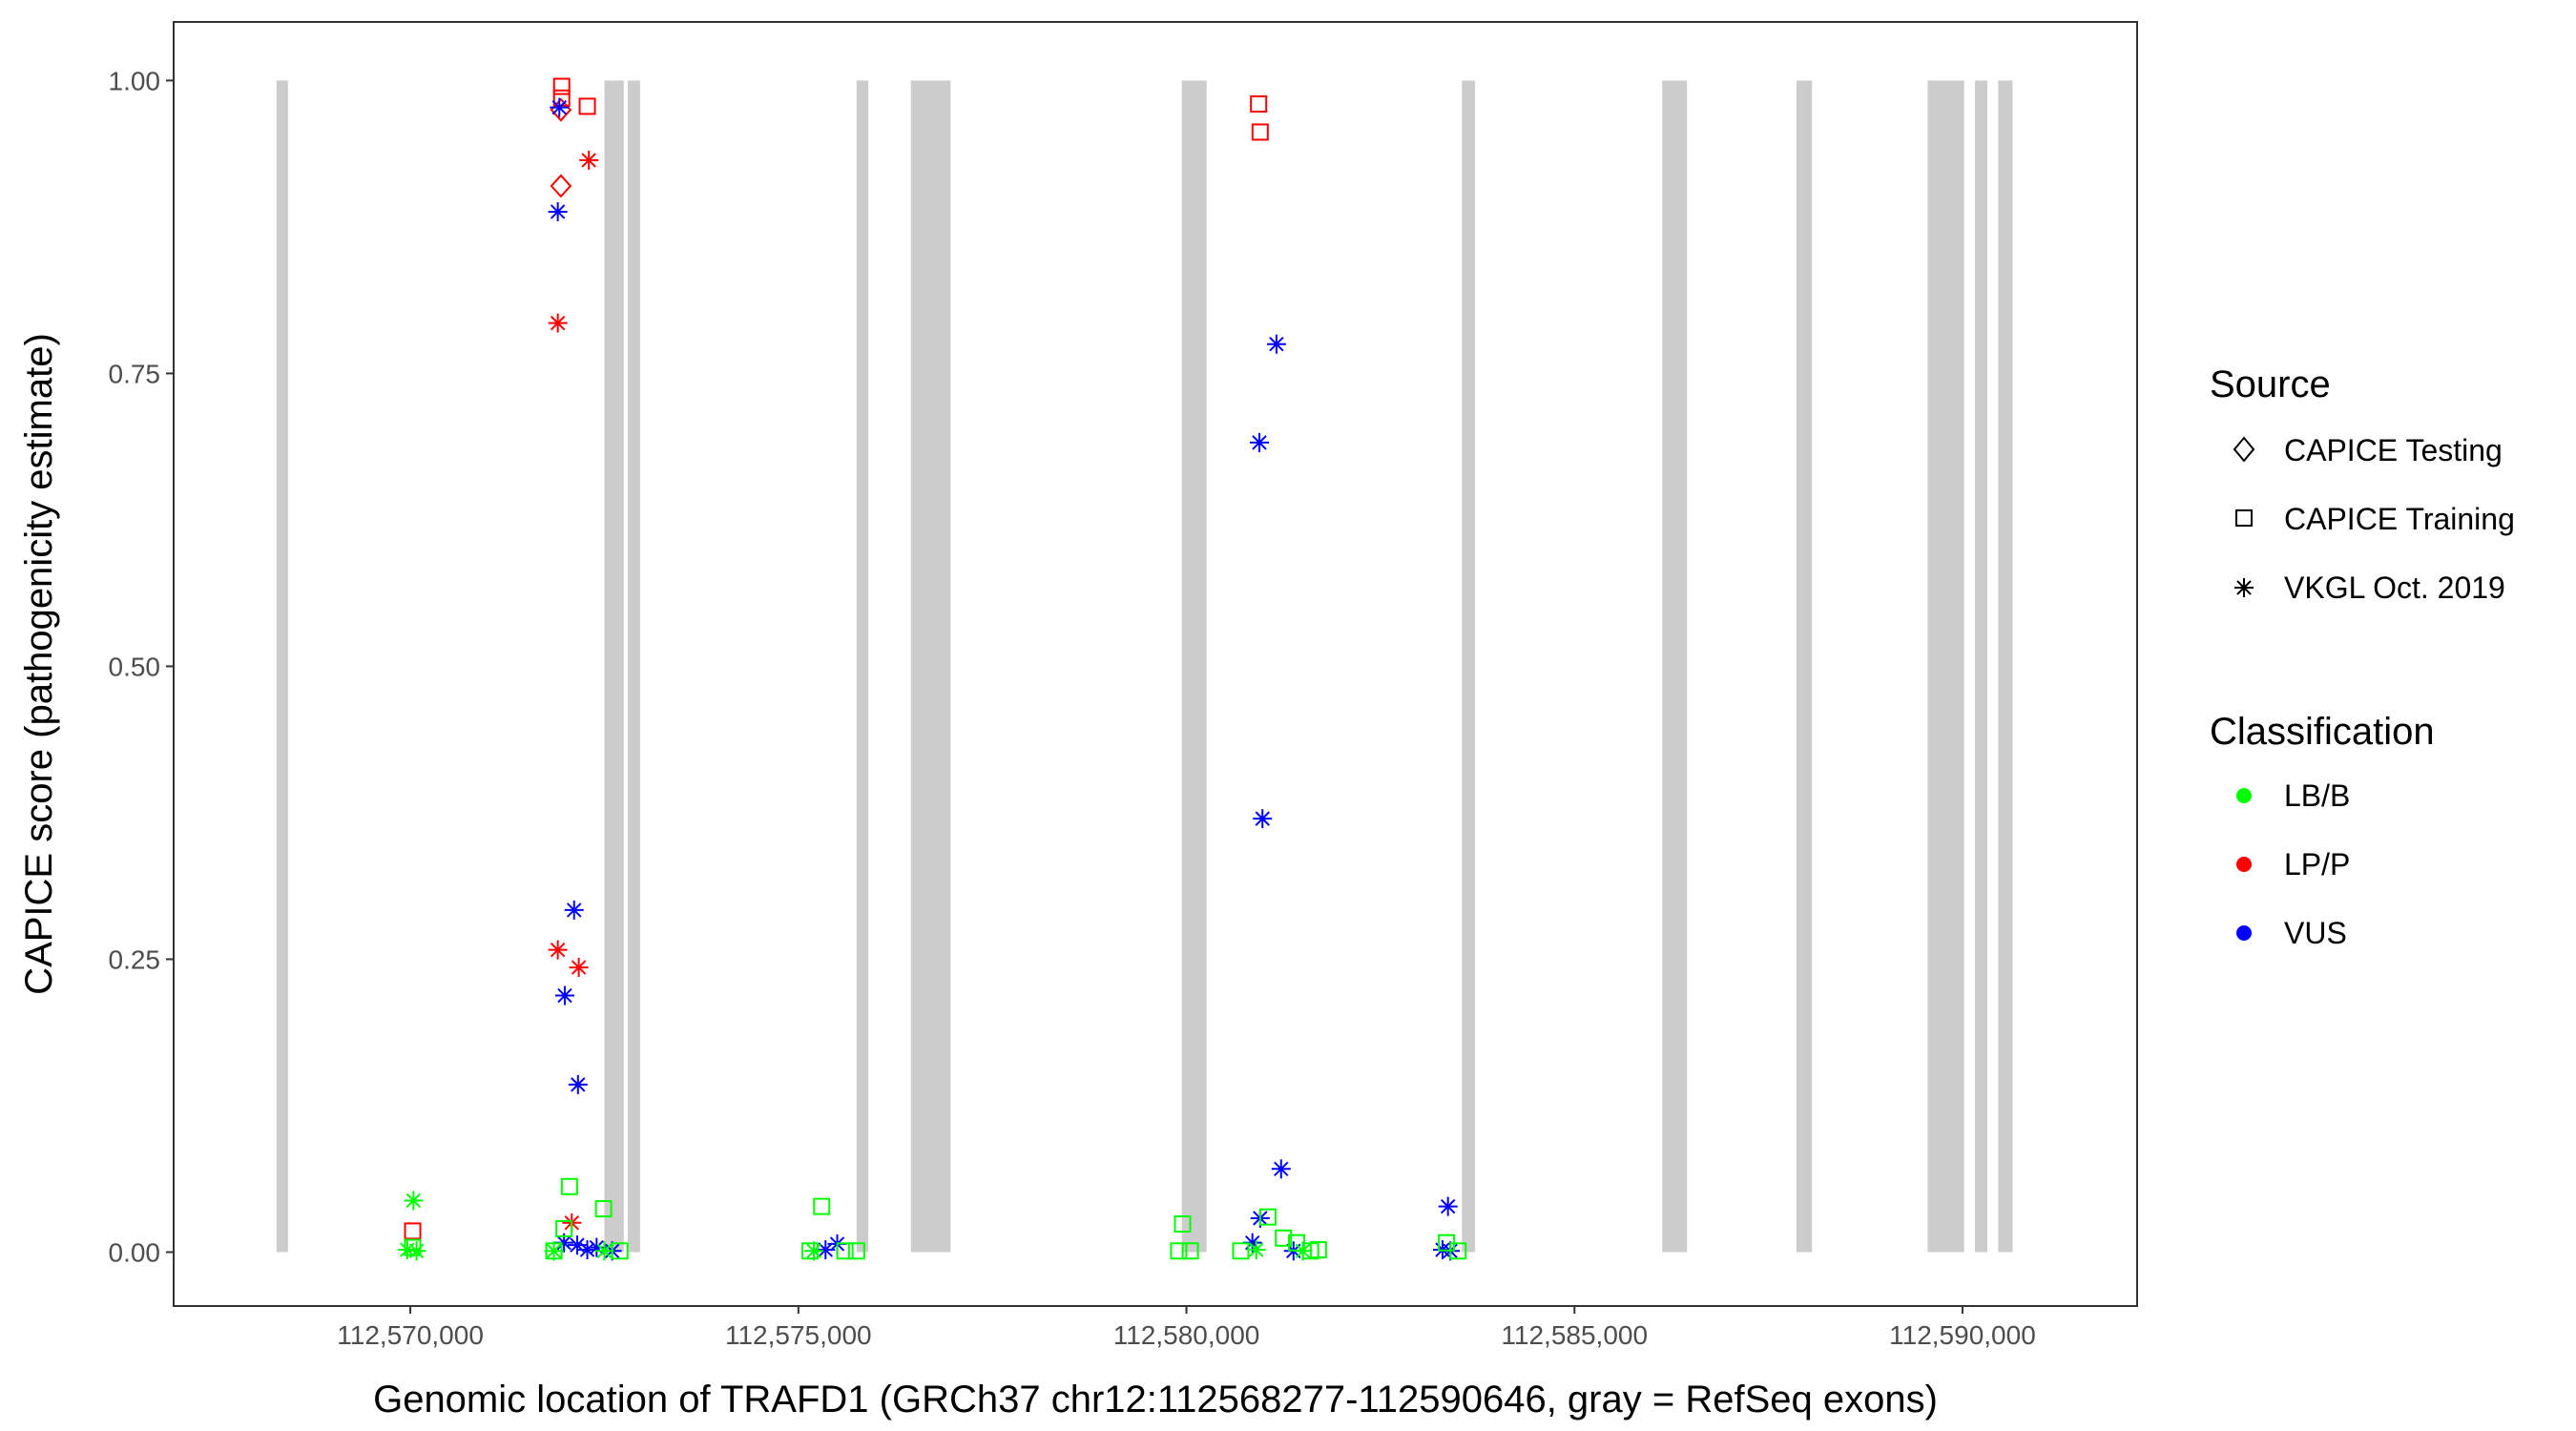 The image size is (2576, 1431). I want to click on asterisk-symbol-icon, so click(2244, 587).